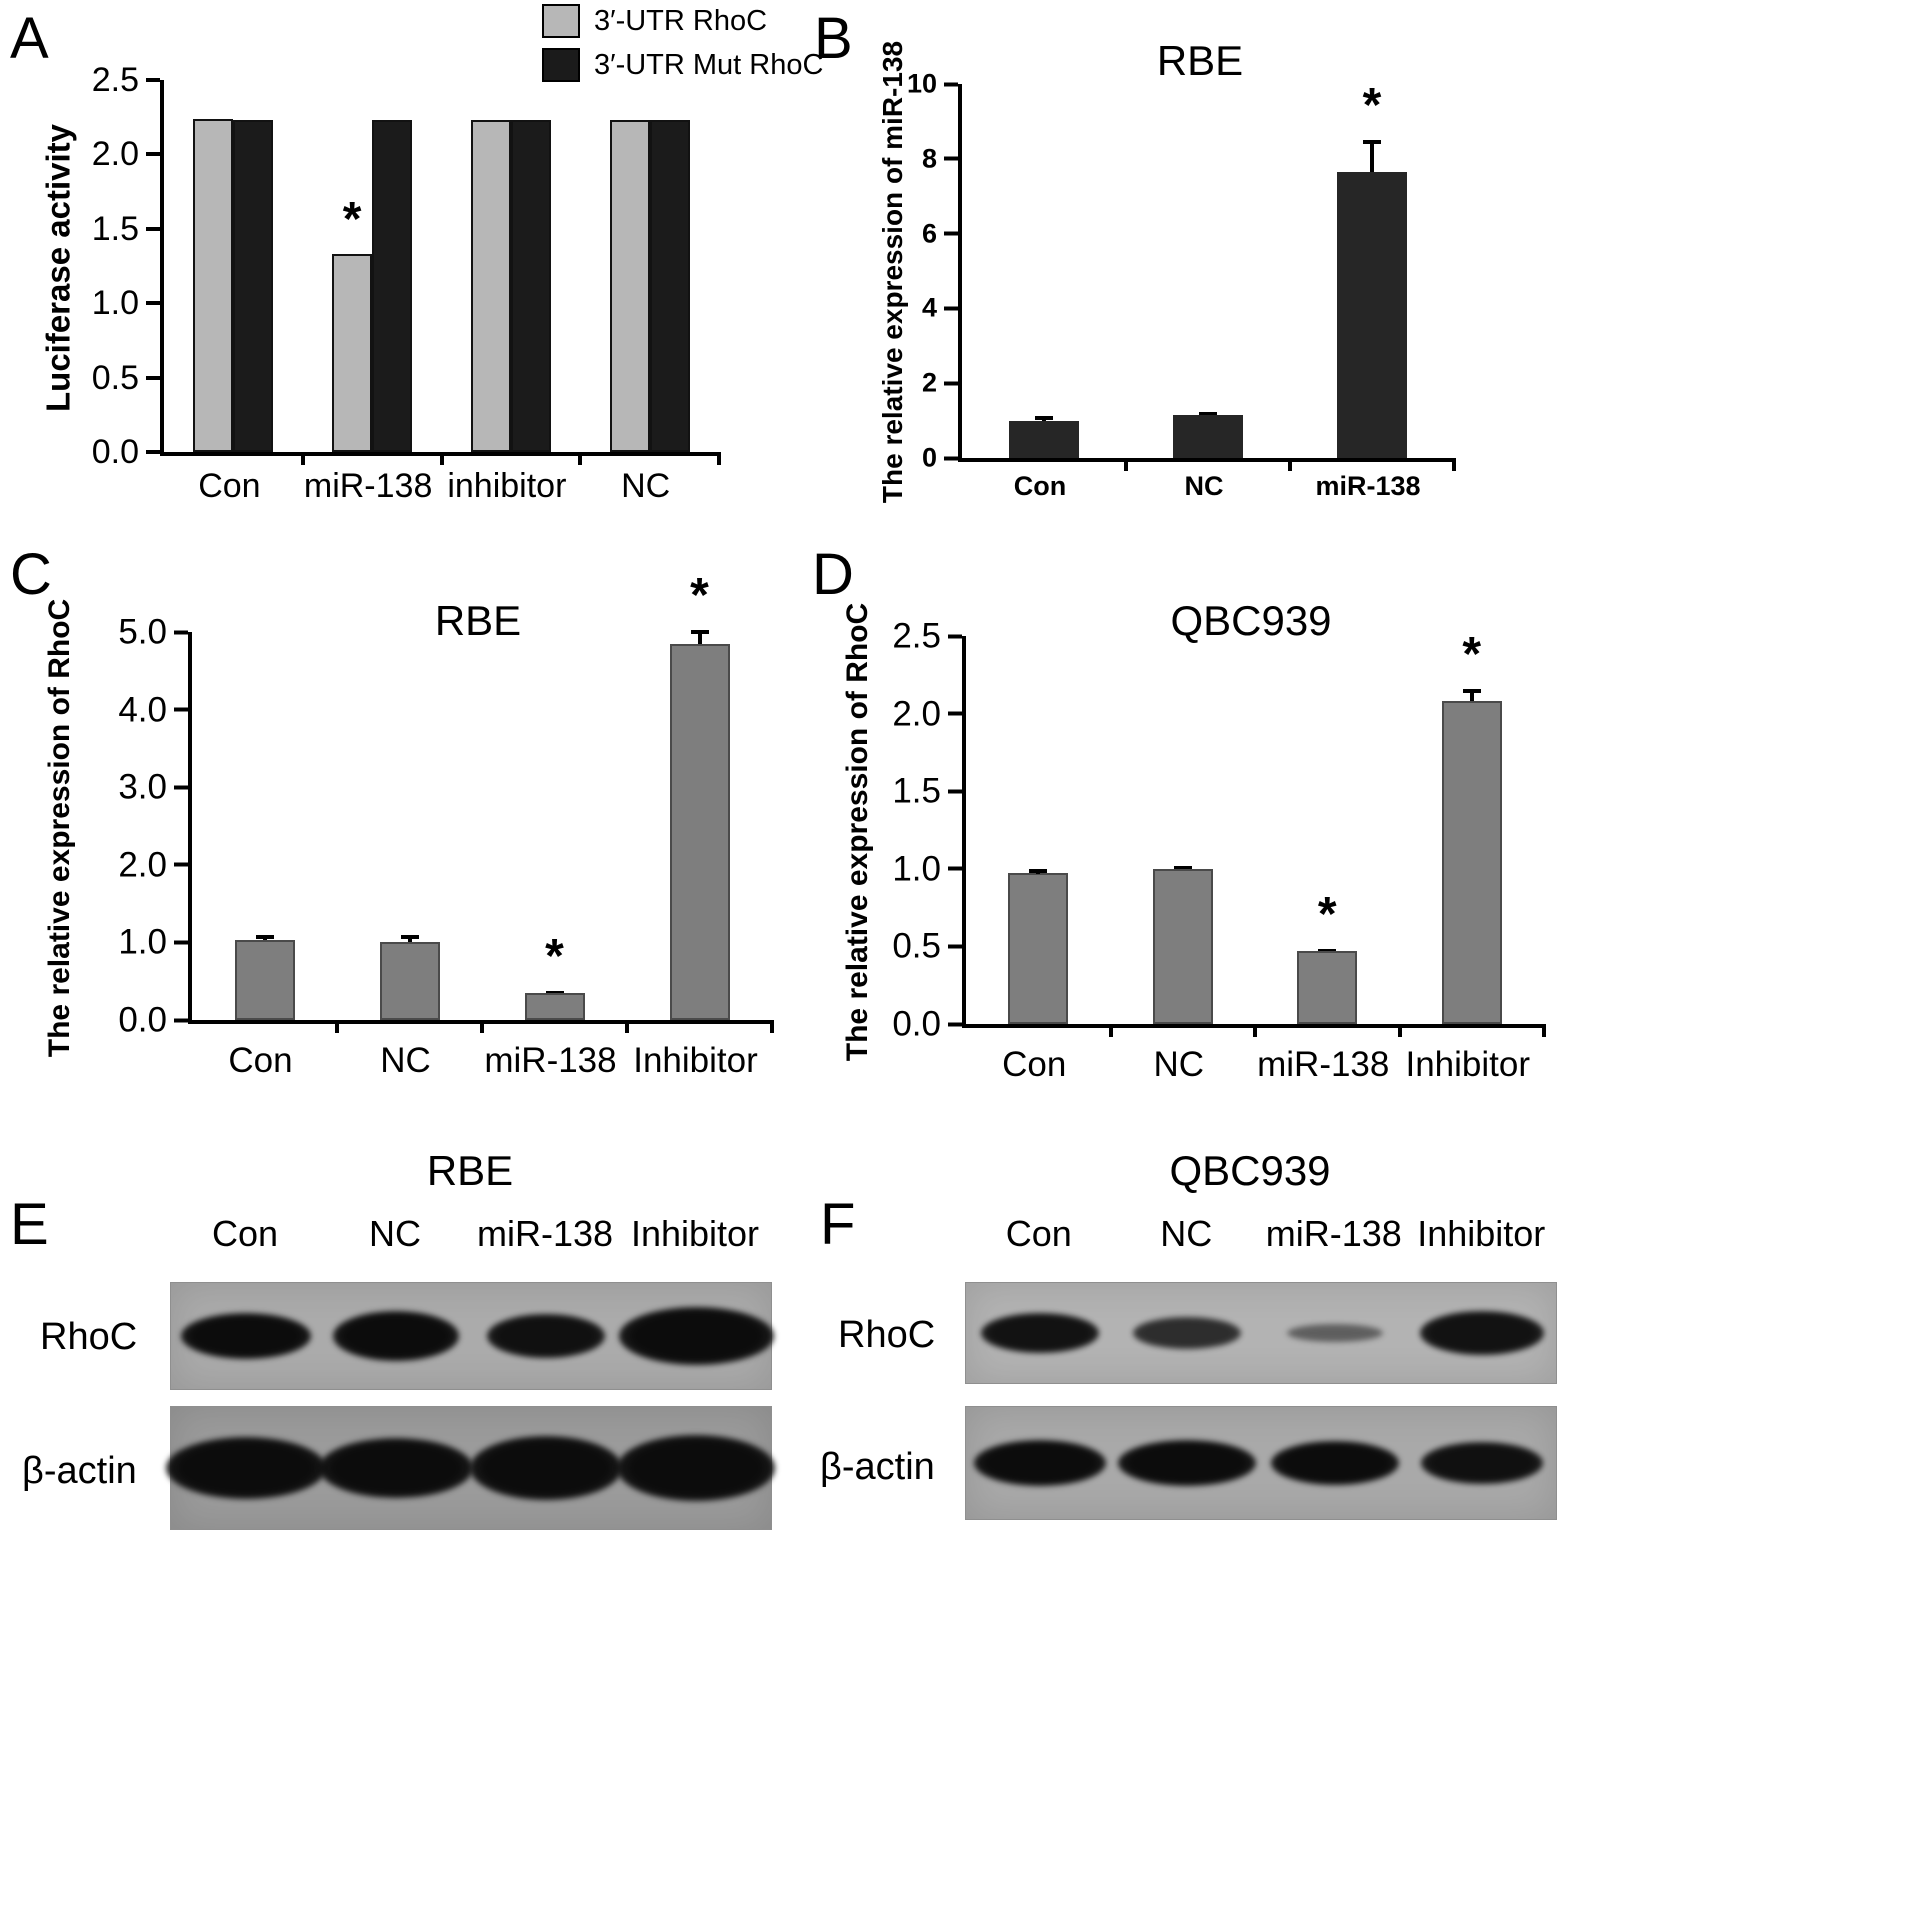 The image size is (1913, 1907). What do you see at coordinates (153, 942) in the screenshot?
I see `y-axis-tick: 1.0` at bounding box center [153, 942].